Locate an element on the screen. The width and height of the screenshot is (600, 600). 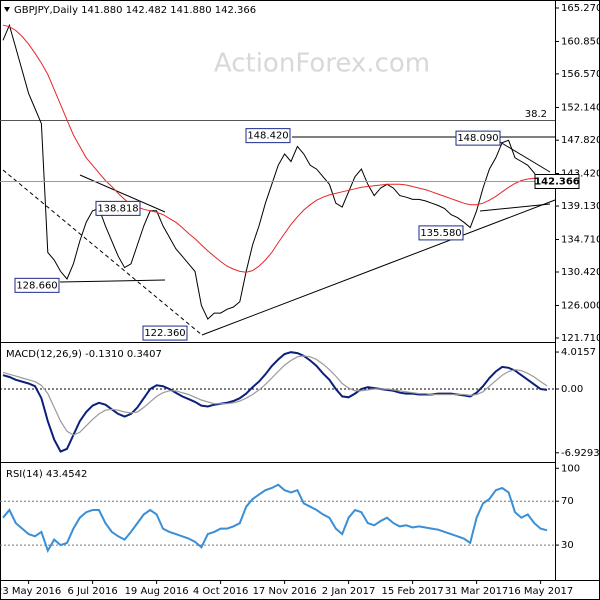
price-label: 135.580 is located at coordinates (440, 233).